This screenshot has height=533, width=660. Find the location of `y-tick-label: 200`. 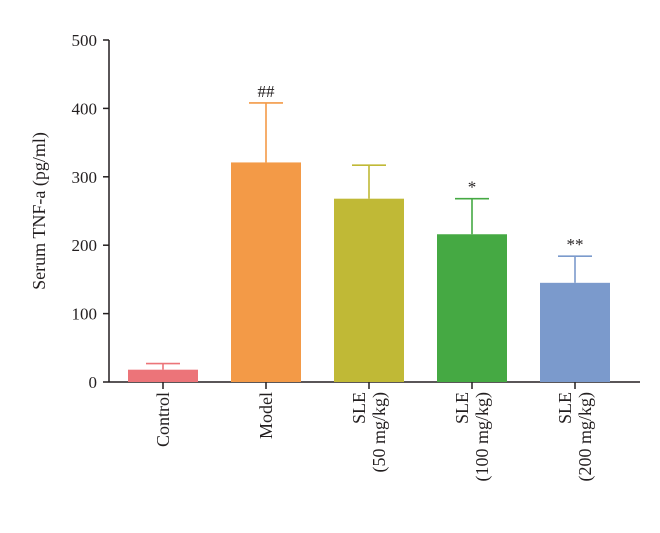

y-tick-label: 200 is located at coordinates (85, 245).